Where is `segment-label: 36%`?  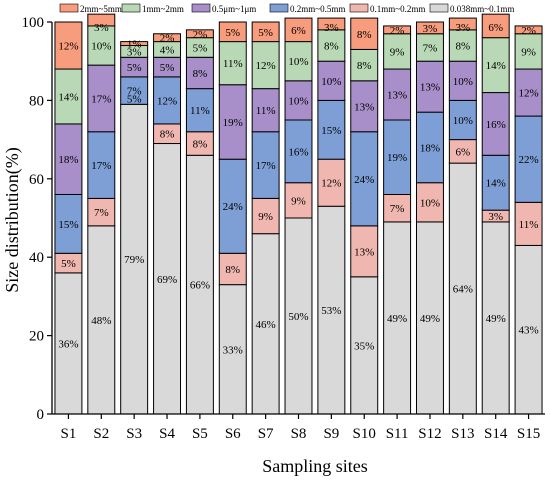 segment-label: 36% is located at coordinates (68, 344).